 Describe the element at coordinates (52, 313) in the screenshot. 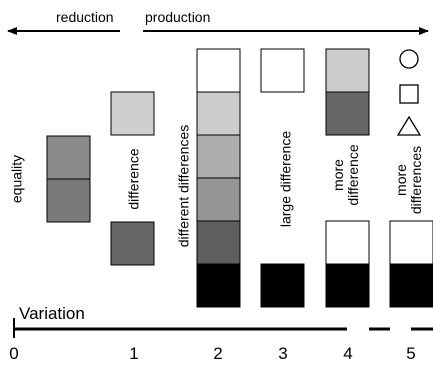

I see `variation-axis-label: Variation` at that location.